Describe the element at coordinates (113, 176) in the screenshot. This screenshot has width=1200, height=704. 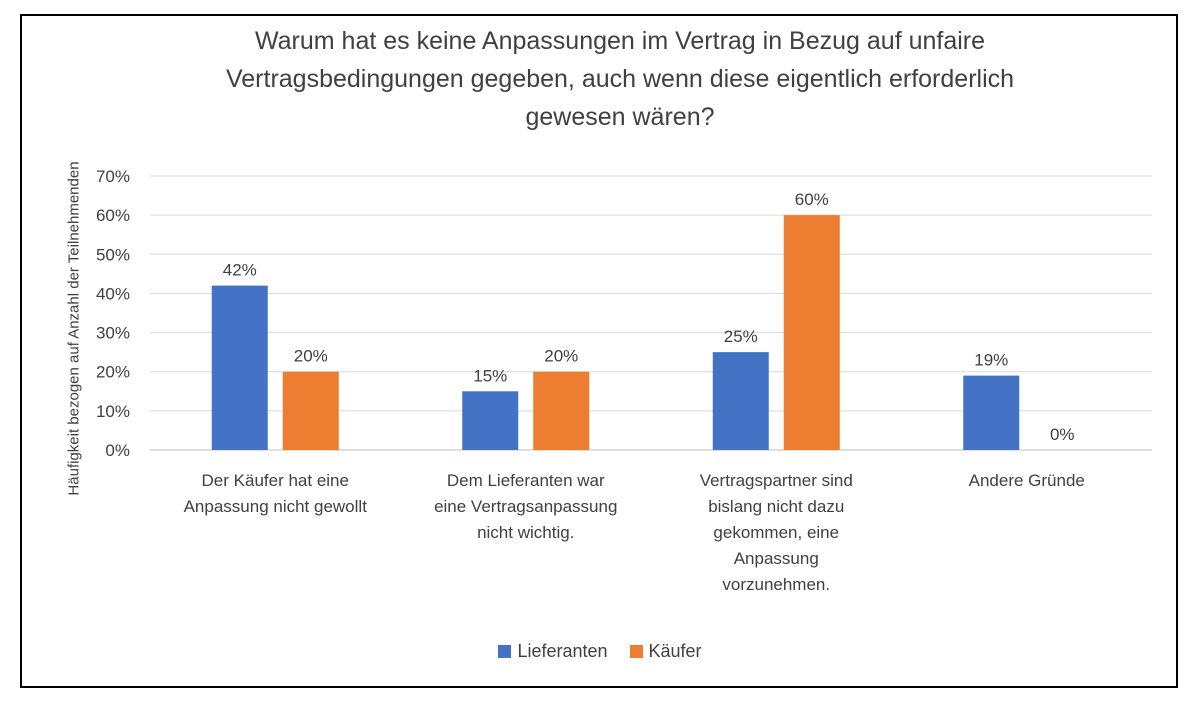
I see `y-tick-label: 70%` at that location.